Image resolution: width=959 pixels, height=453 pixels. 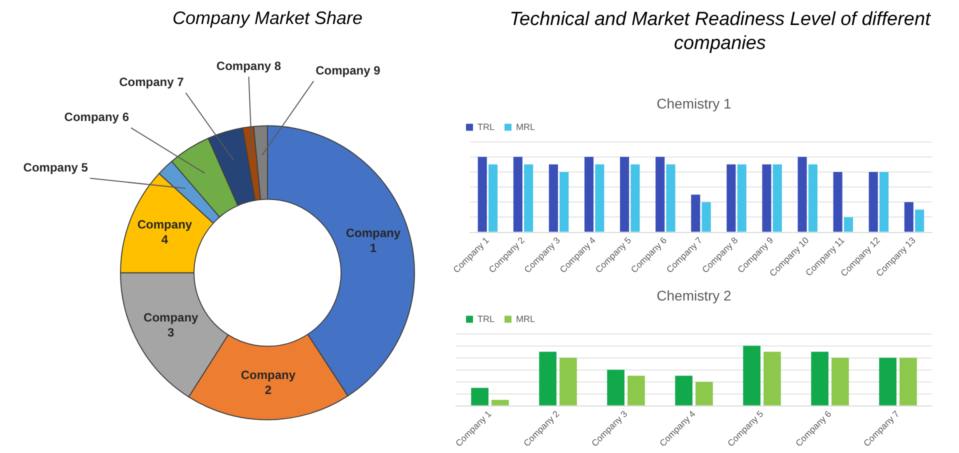 What do you see at coordinates (151, 82) in the screenshot?
I see `slice-label: Company 7` at bounding box center [151, 82].